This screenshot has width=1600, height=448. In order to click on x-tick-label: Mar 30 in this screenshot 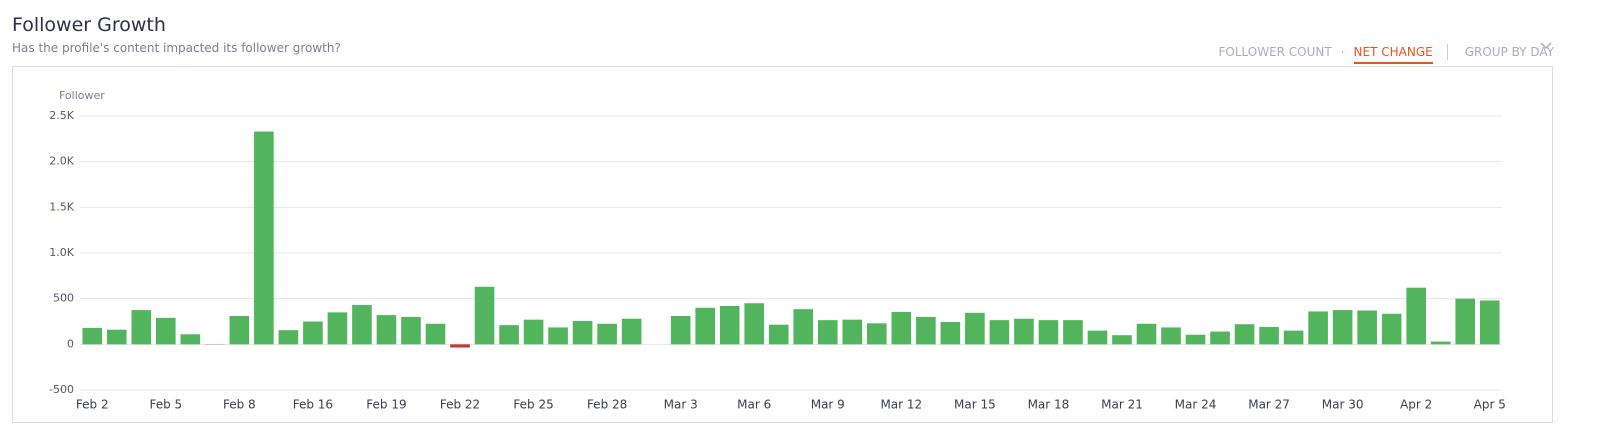, I will do `click(1343, 405)`.